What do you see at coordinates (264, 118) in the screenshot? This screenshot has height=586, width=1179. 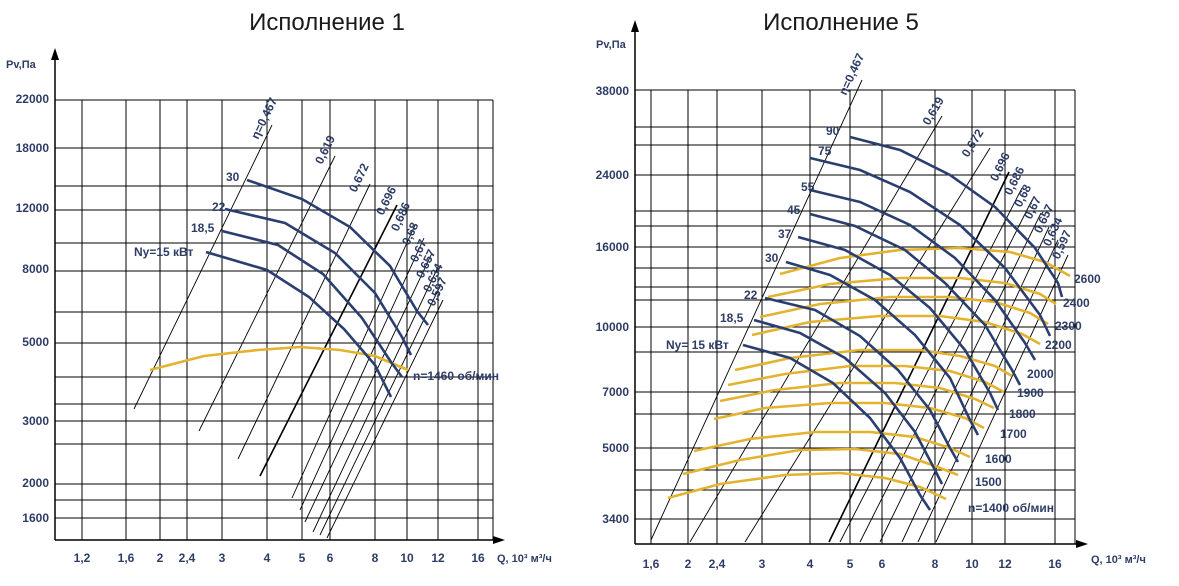 I see `chart1-efficiency-label: η=0,467` at bounding box center [264, 118].